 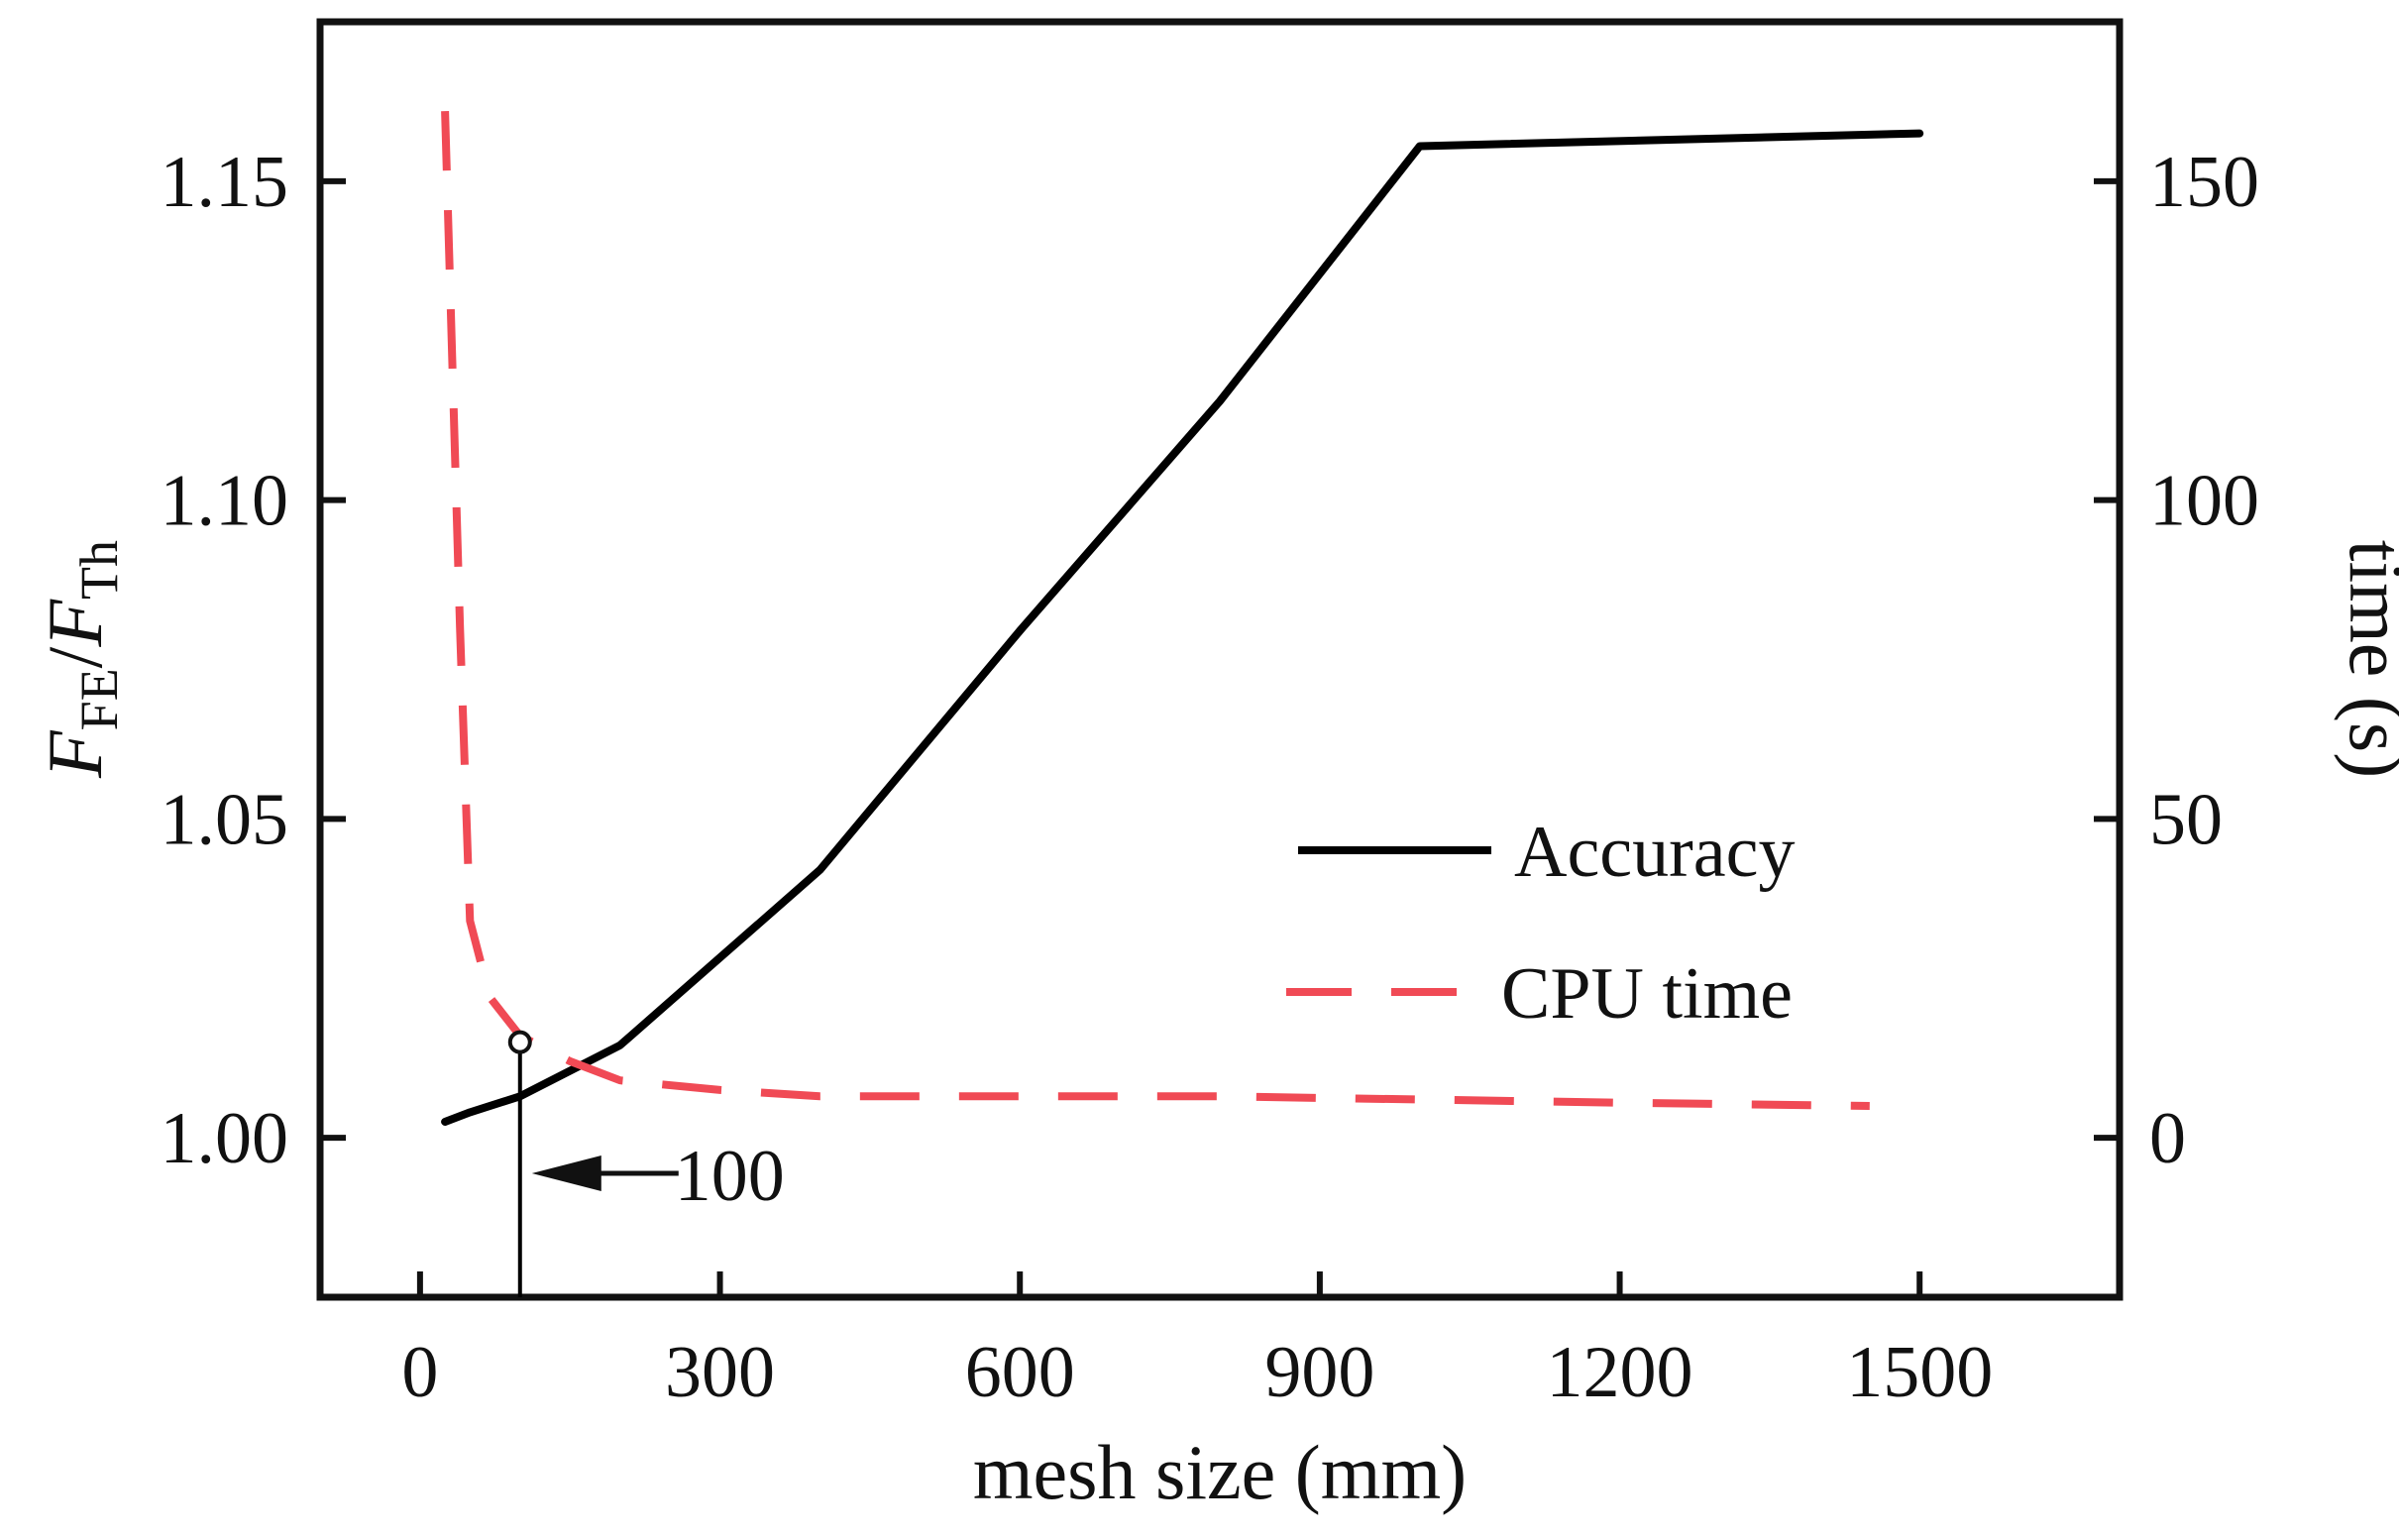 I want to click on y-right-tick-label-0: 0, so click(x=2167, y=1138).